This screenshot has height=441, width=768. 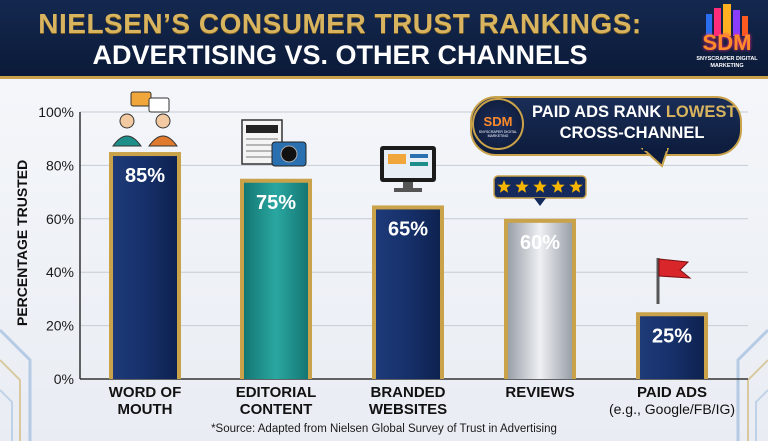 What do you see at coordinates (672, 409) in the screenshot?
I see `x-tick-label-line2: (e.g., Google/FB/IG)` at bounding box center [672, 409].